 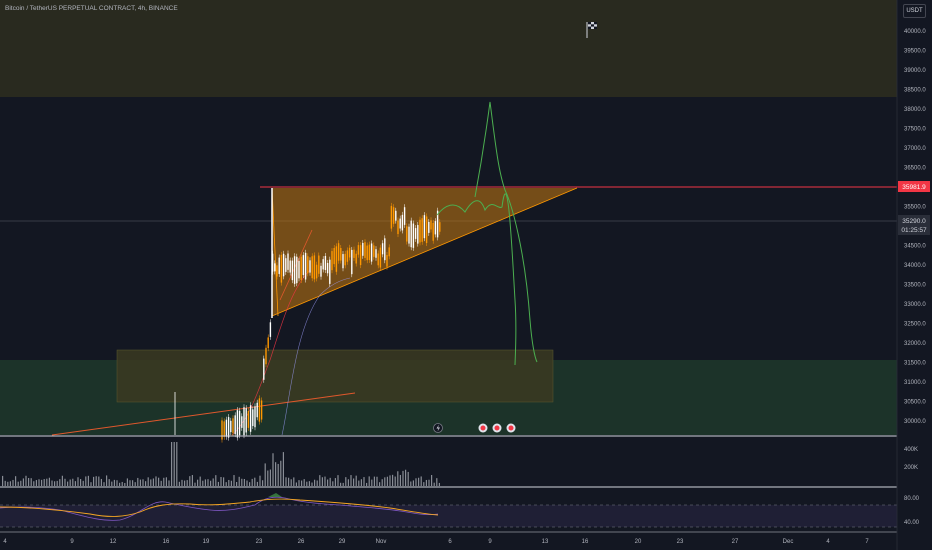 What do you see at coordinates (915, 52) in the screenshot?
I see `price-tick: 39500.0` at bounding box center [915, 52].